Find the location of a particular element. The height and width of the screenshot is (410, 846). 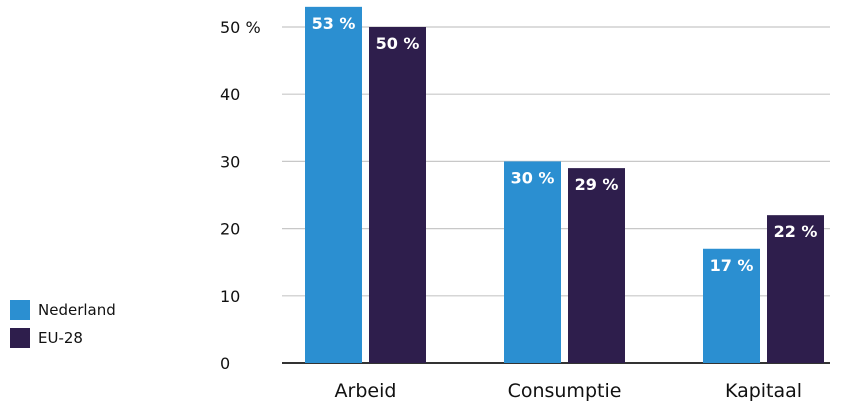

bar-eu28-arbeid is located at coordinates (397, 195).